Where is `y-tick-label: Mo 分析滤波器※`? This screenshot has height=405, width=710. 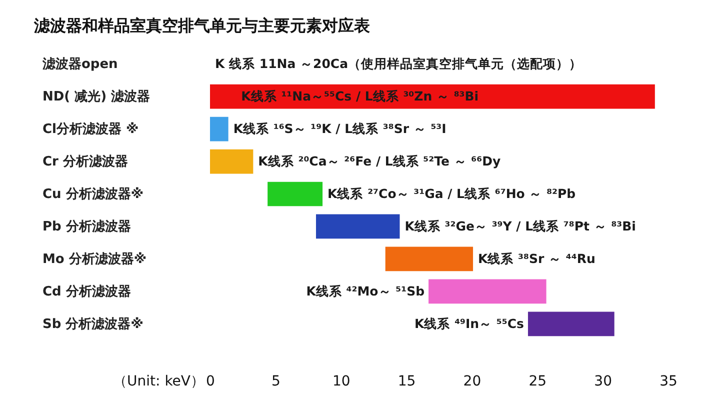
y-tick-label: Mo 分析滤波器※ is located at coordinates (94, 259).